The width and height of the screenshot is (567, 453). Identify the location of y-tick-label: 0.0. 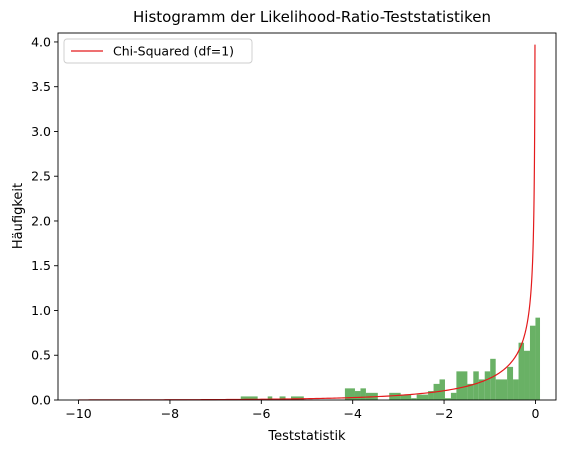
(41, 400).